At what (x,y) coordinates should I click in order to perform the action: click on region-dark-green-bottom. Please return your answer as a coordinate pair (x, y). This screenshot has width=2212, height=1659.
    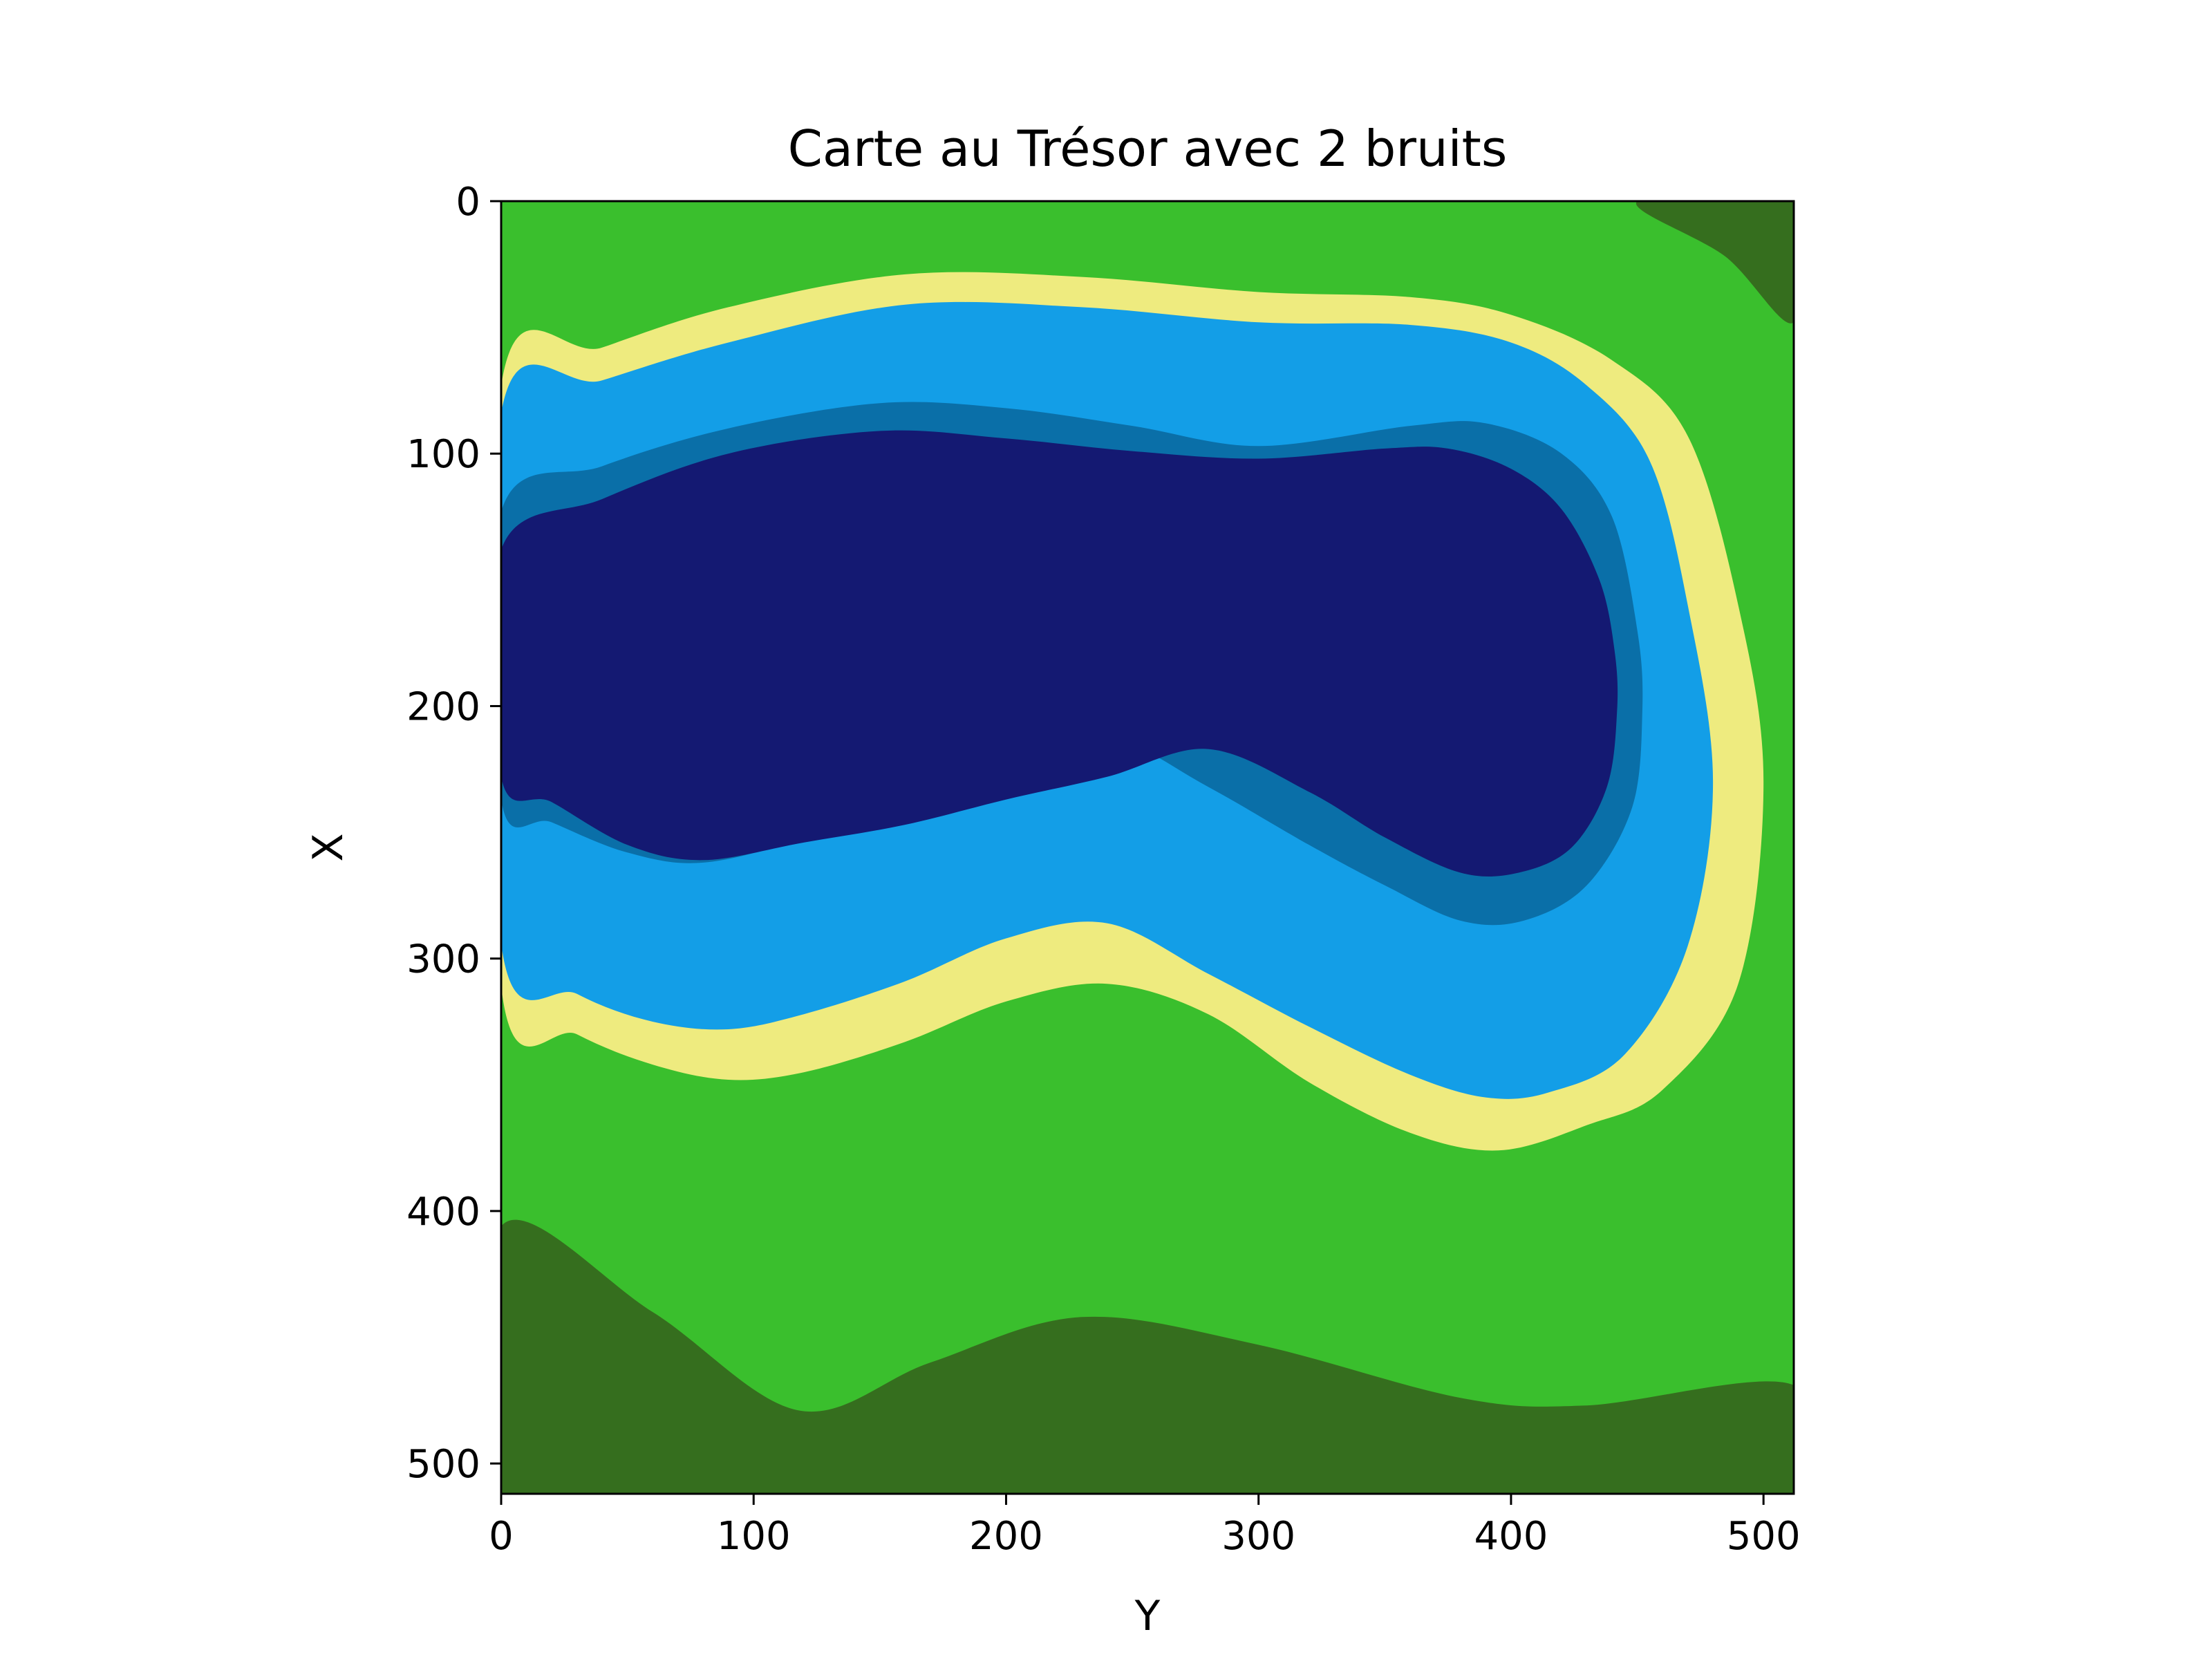
    Looking at the image, I should click on (1147, 1356).